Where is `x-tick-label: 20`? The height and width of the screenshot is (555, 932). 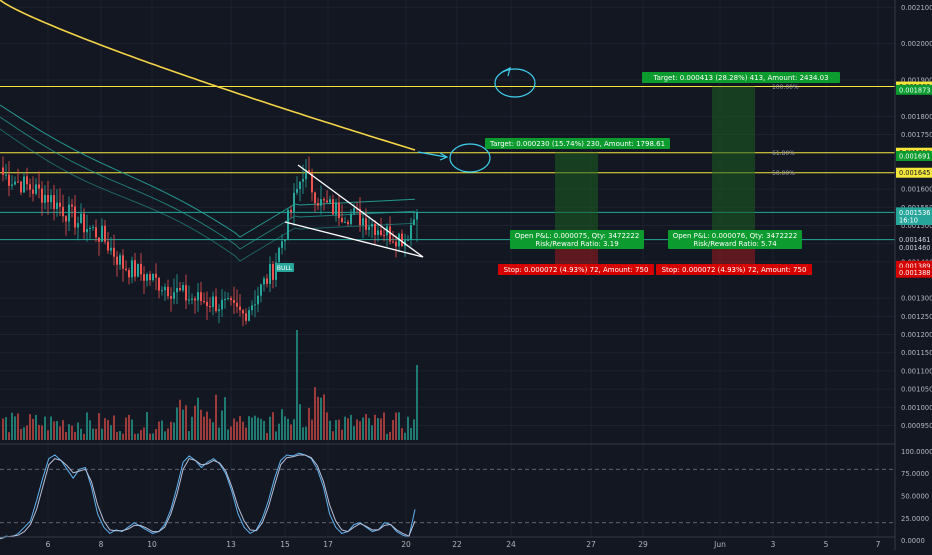
x-tick-label: 20 is located at coordinates (406, 544).